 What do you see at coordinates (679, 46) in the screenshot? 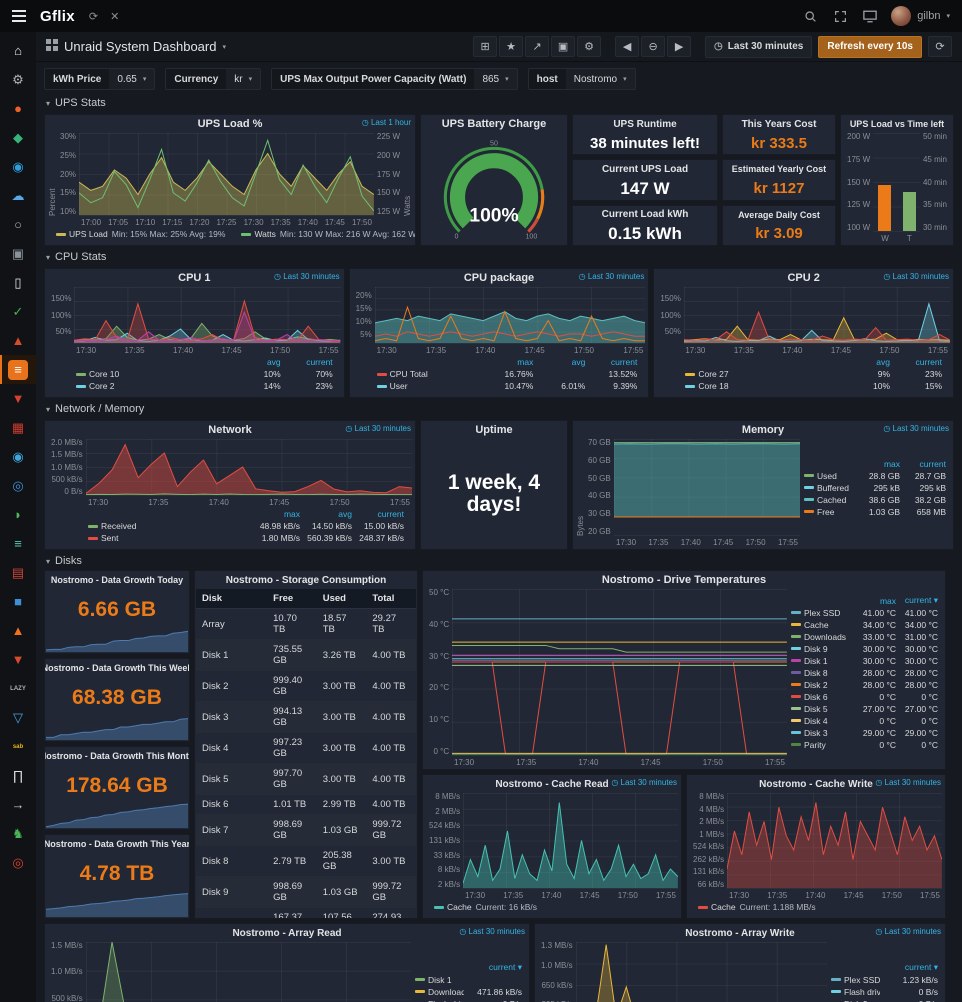
I see `time-forward-button: ▶` at bounding box center [679, 46].